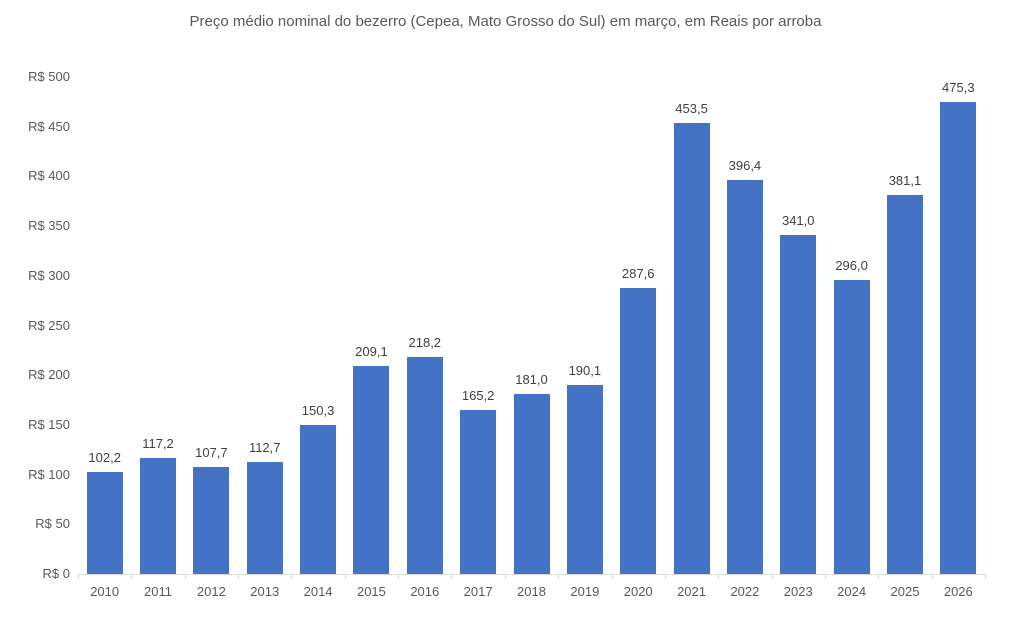  Describe the element at coordinates (371, 352) in the screenshot. I see `bar-value-label: 209,1` at that location.